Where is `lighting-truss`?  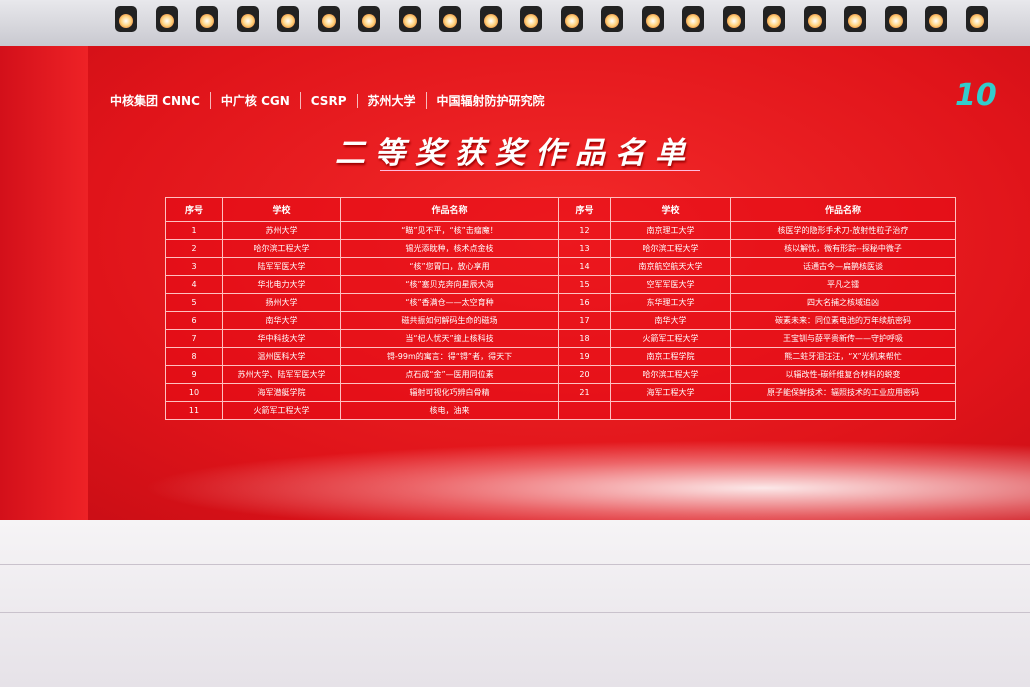 lighting-truss is located at coordinates (515, 23).